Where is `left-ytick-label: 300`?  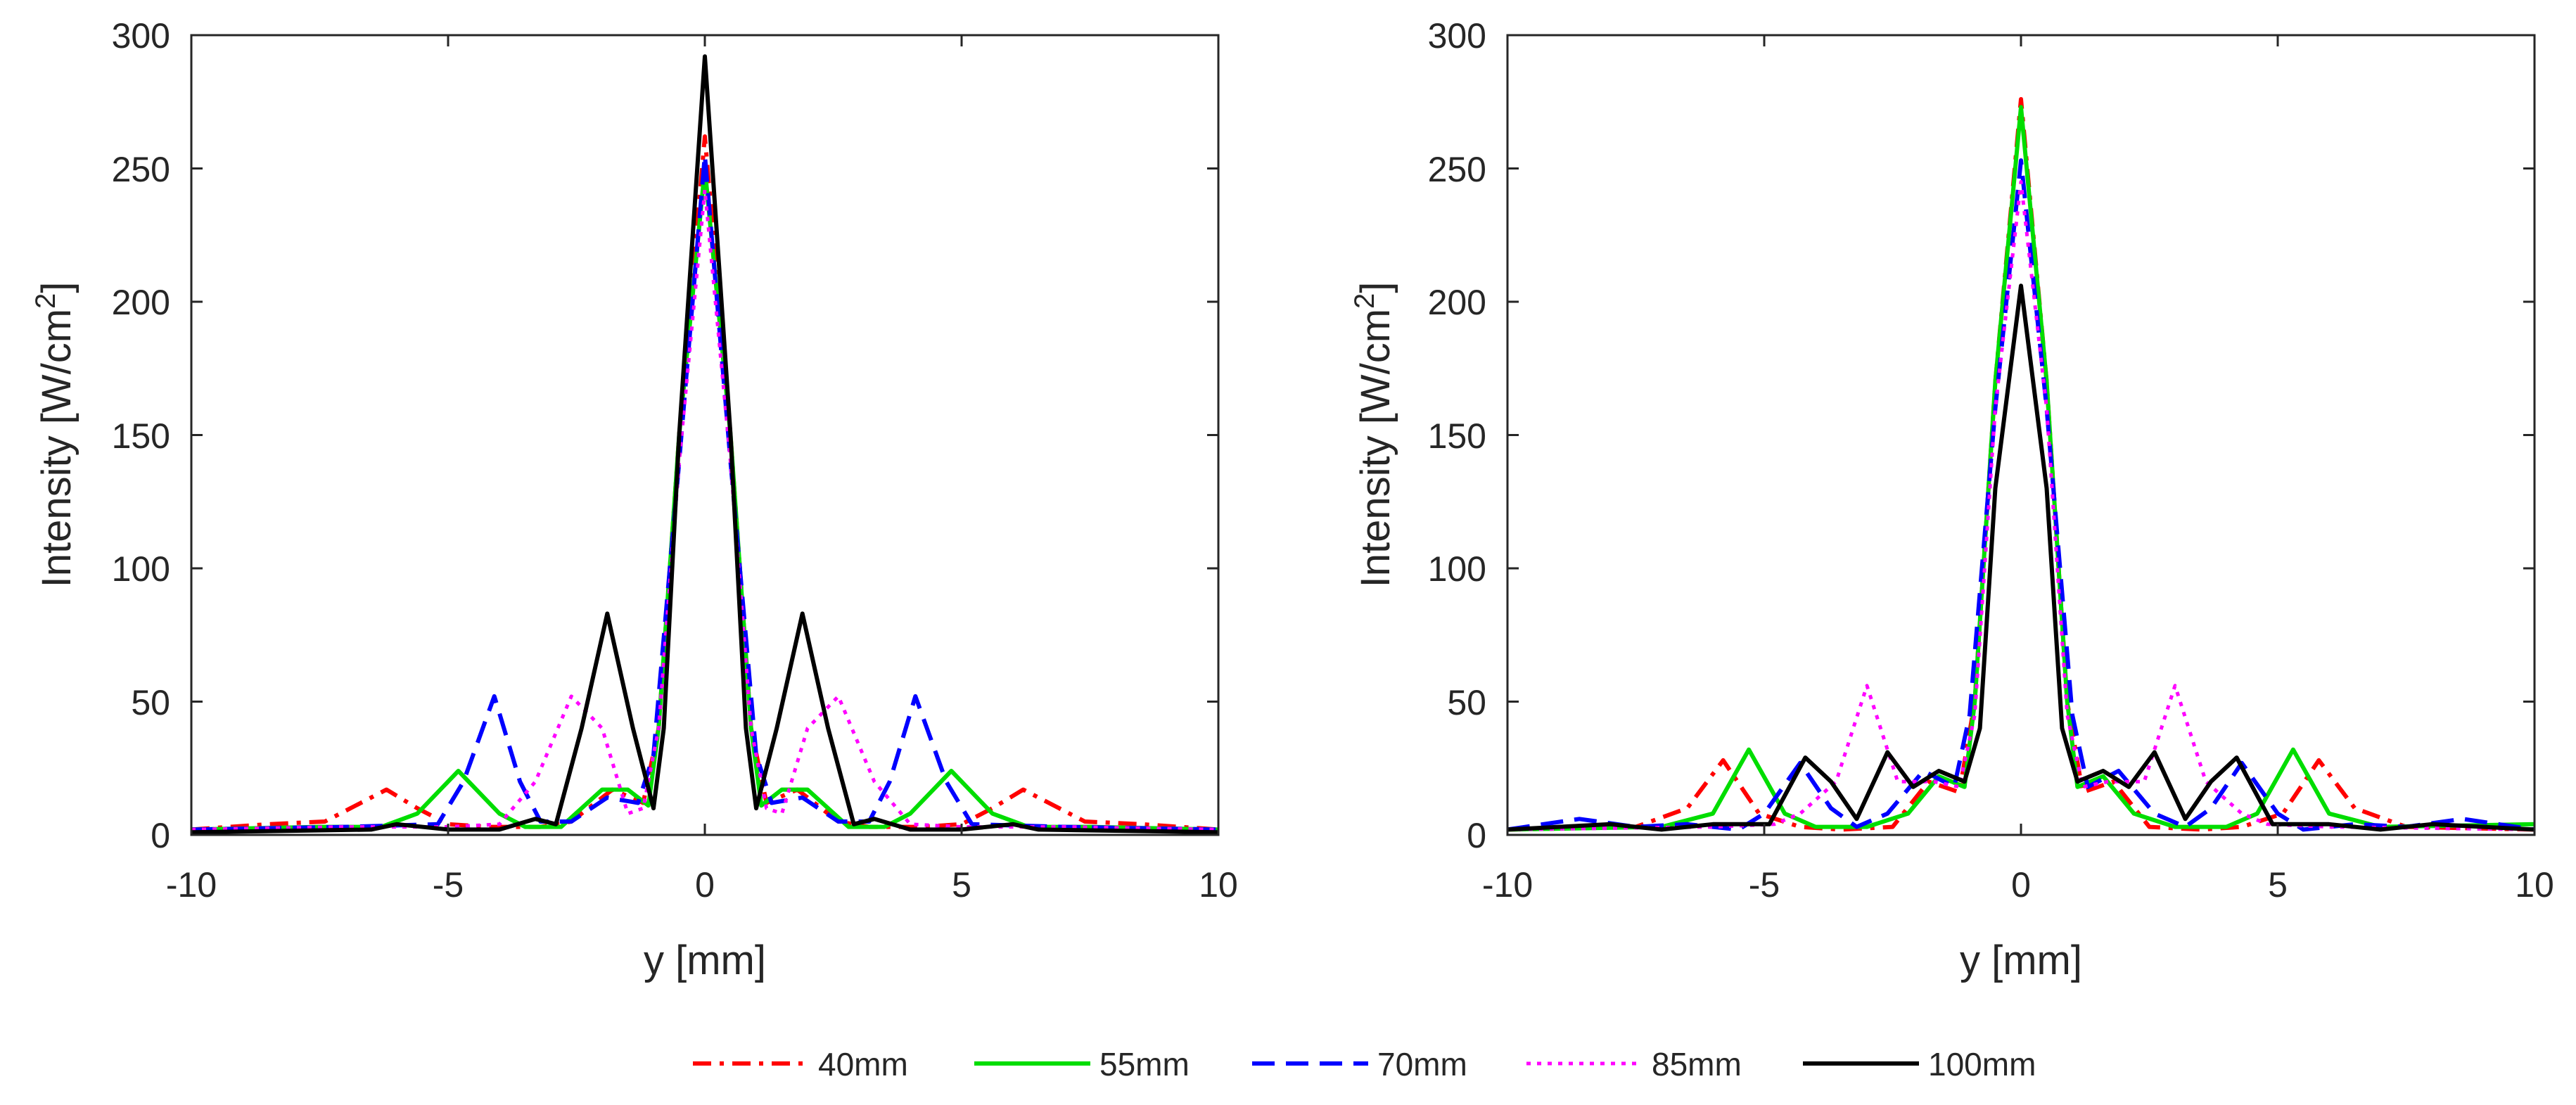 left-ytick-label: 300 is located at coordinates (141, 36).